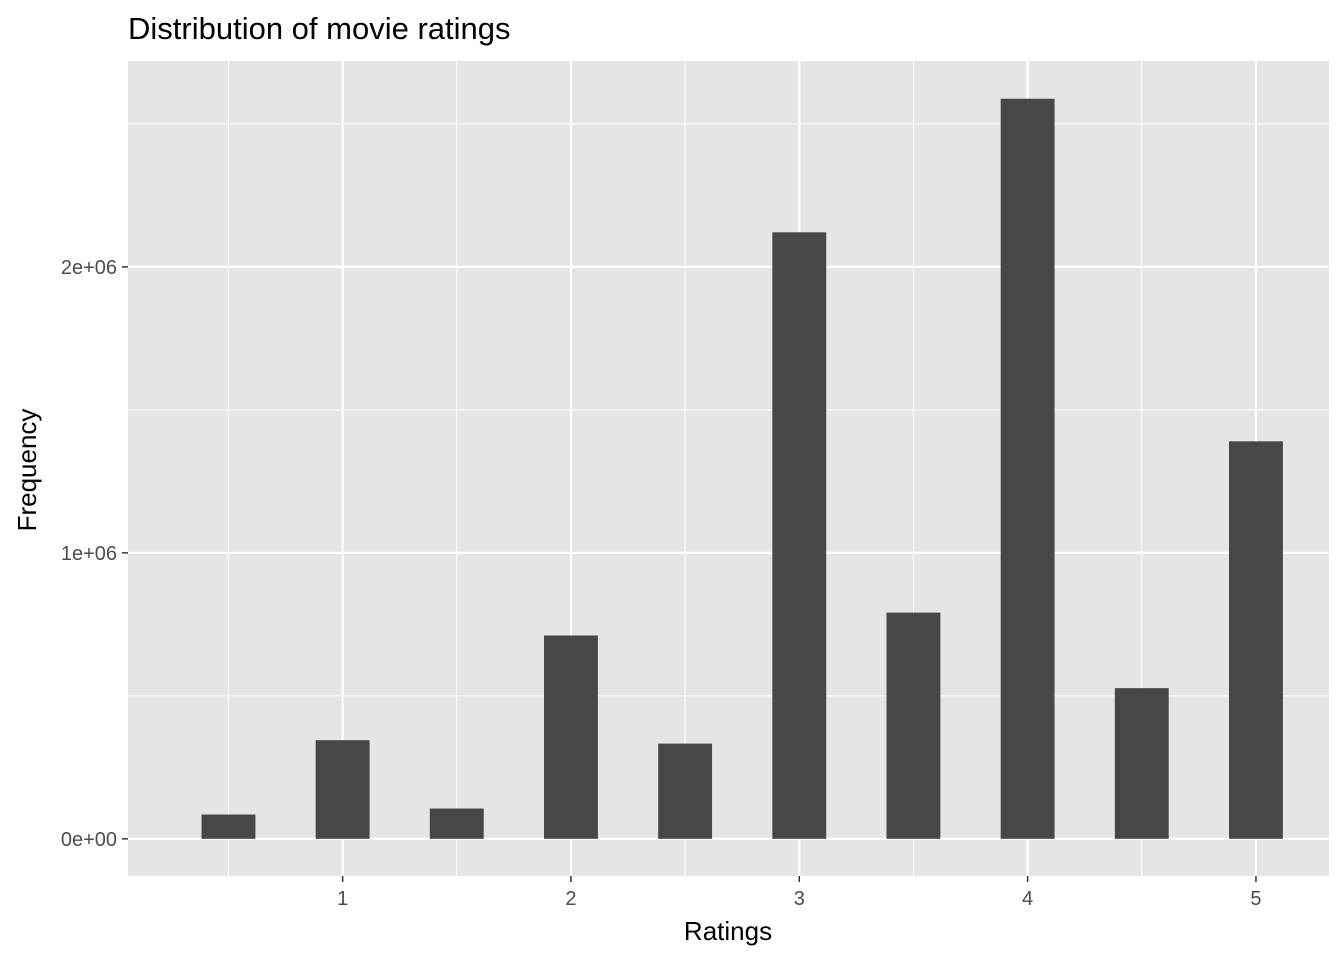  What do you see at coordinates (342, 899) in the screenshot?
I see `x-tick-label: 1` at bounding box center [342, 899].